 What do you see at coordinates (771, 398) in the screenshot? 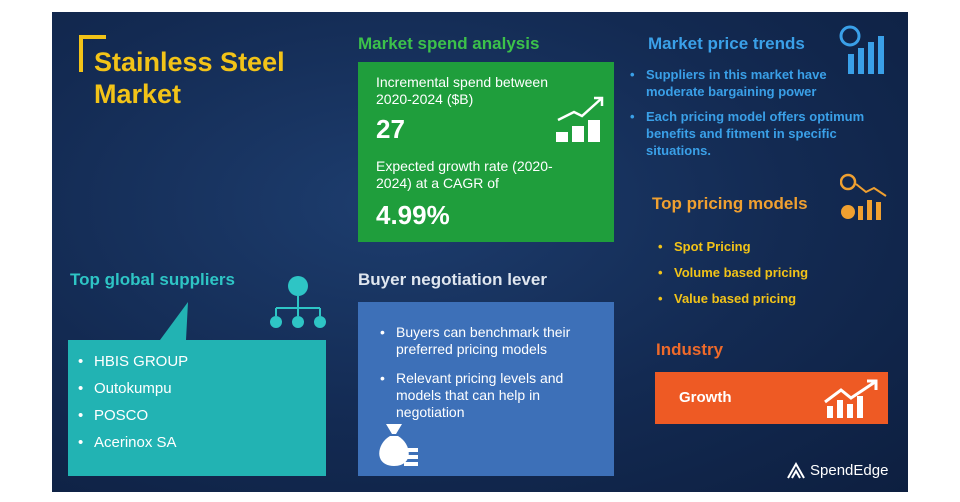
I see `industry-box: Growth` at bounding box center [771, 398].